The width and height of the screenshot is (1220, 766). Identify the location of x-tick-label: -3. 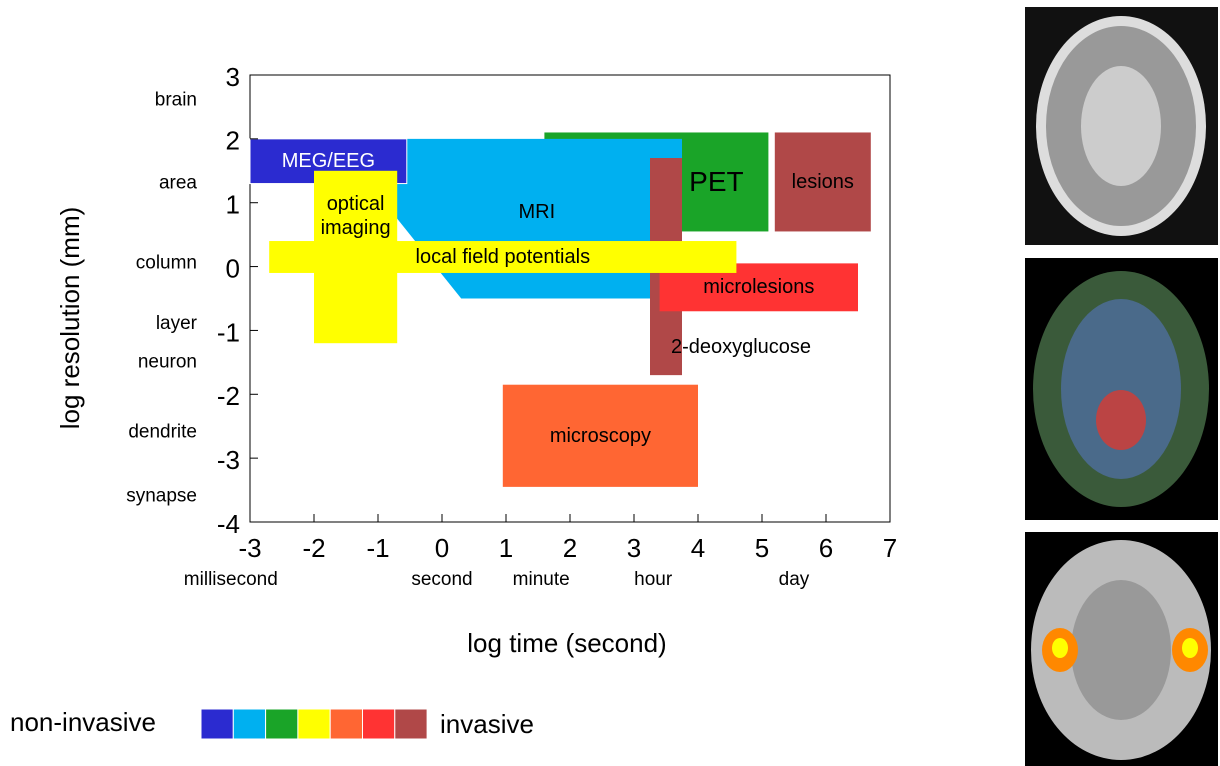
(249, 548).